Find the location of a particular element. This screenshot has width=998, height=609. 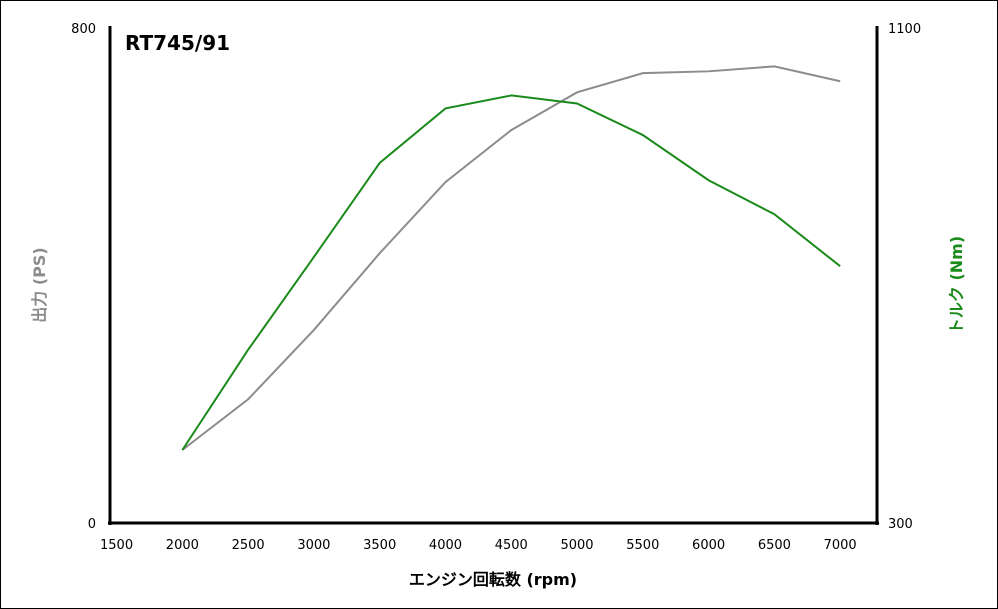

x-tick-label: 4000 is located at coordinates (445, 545).